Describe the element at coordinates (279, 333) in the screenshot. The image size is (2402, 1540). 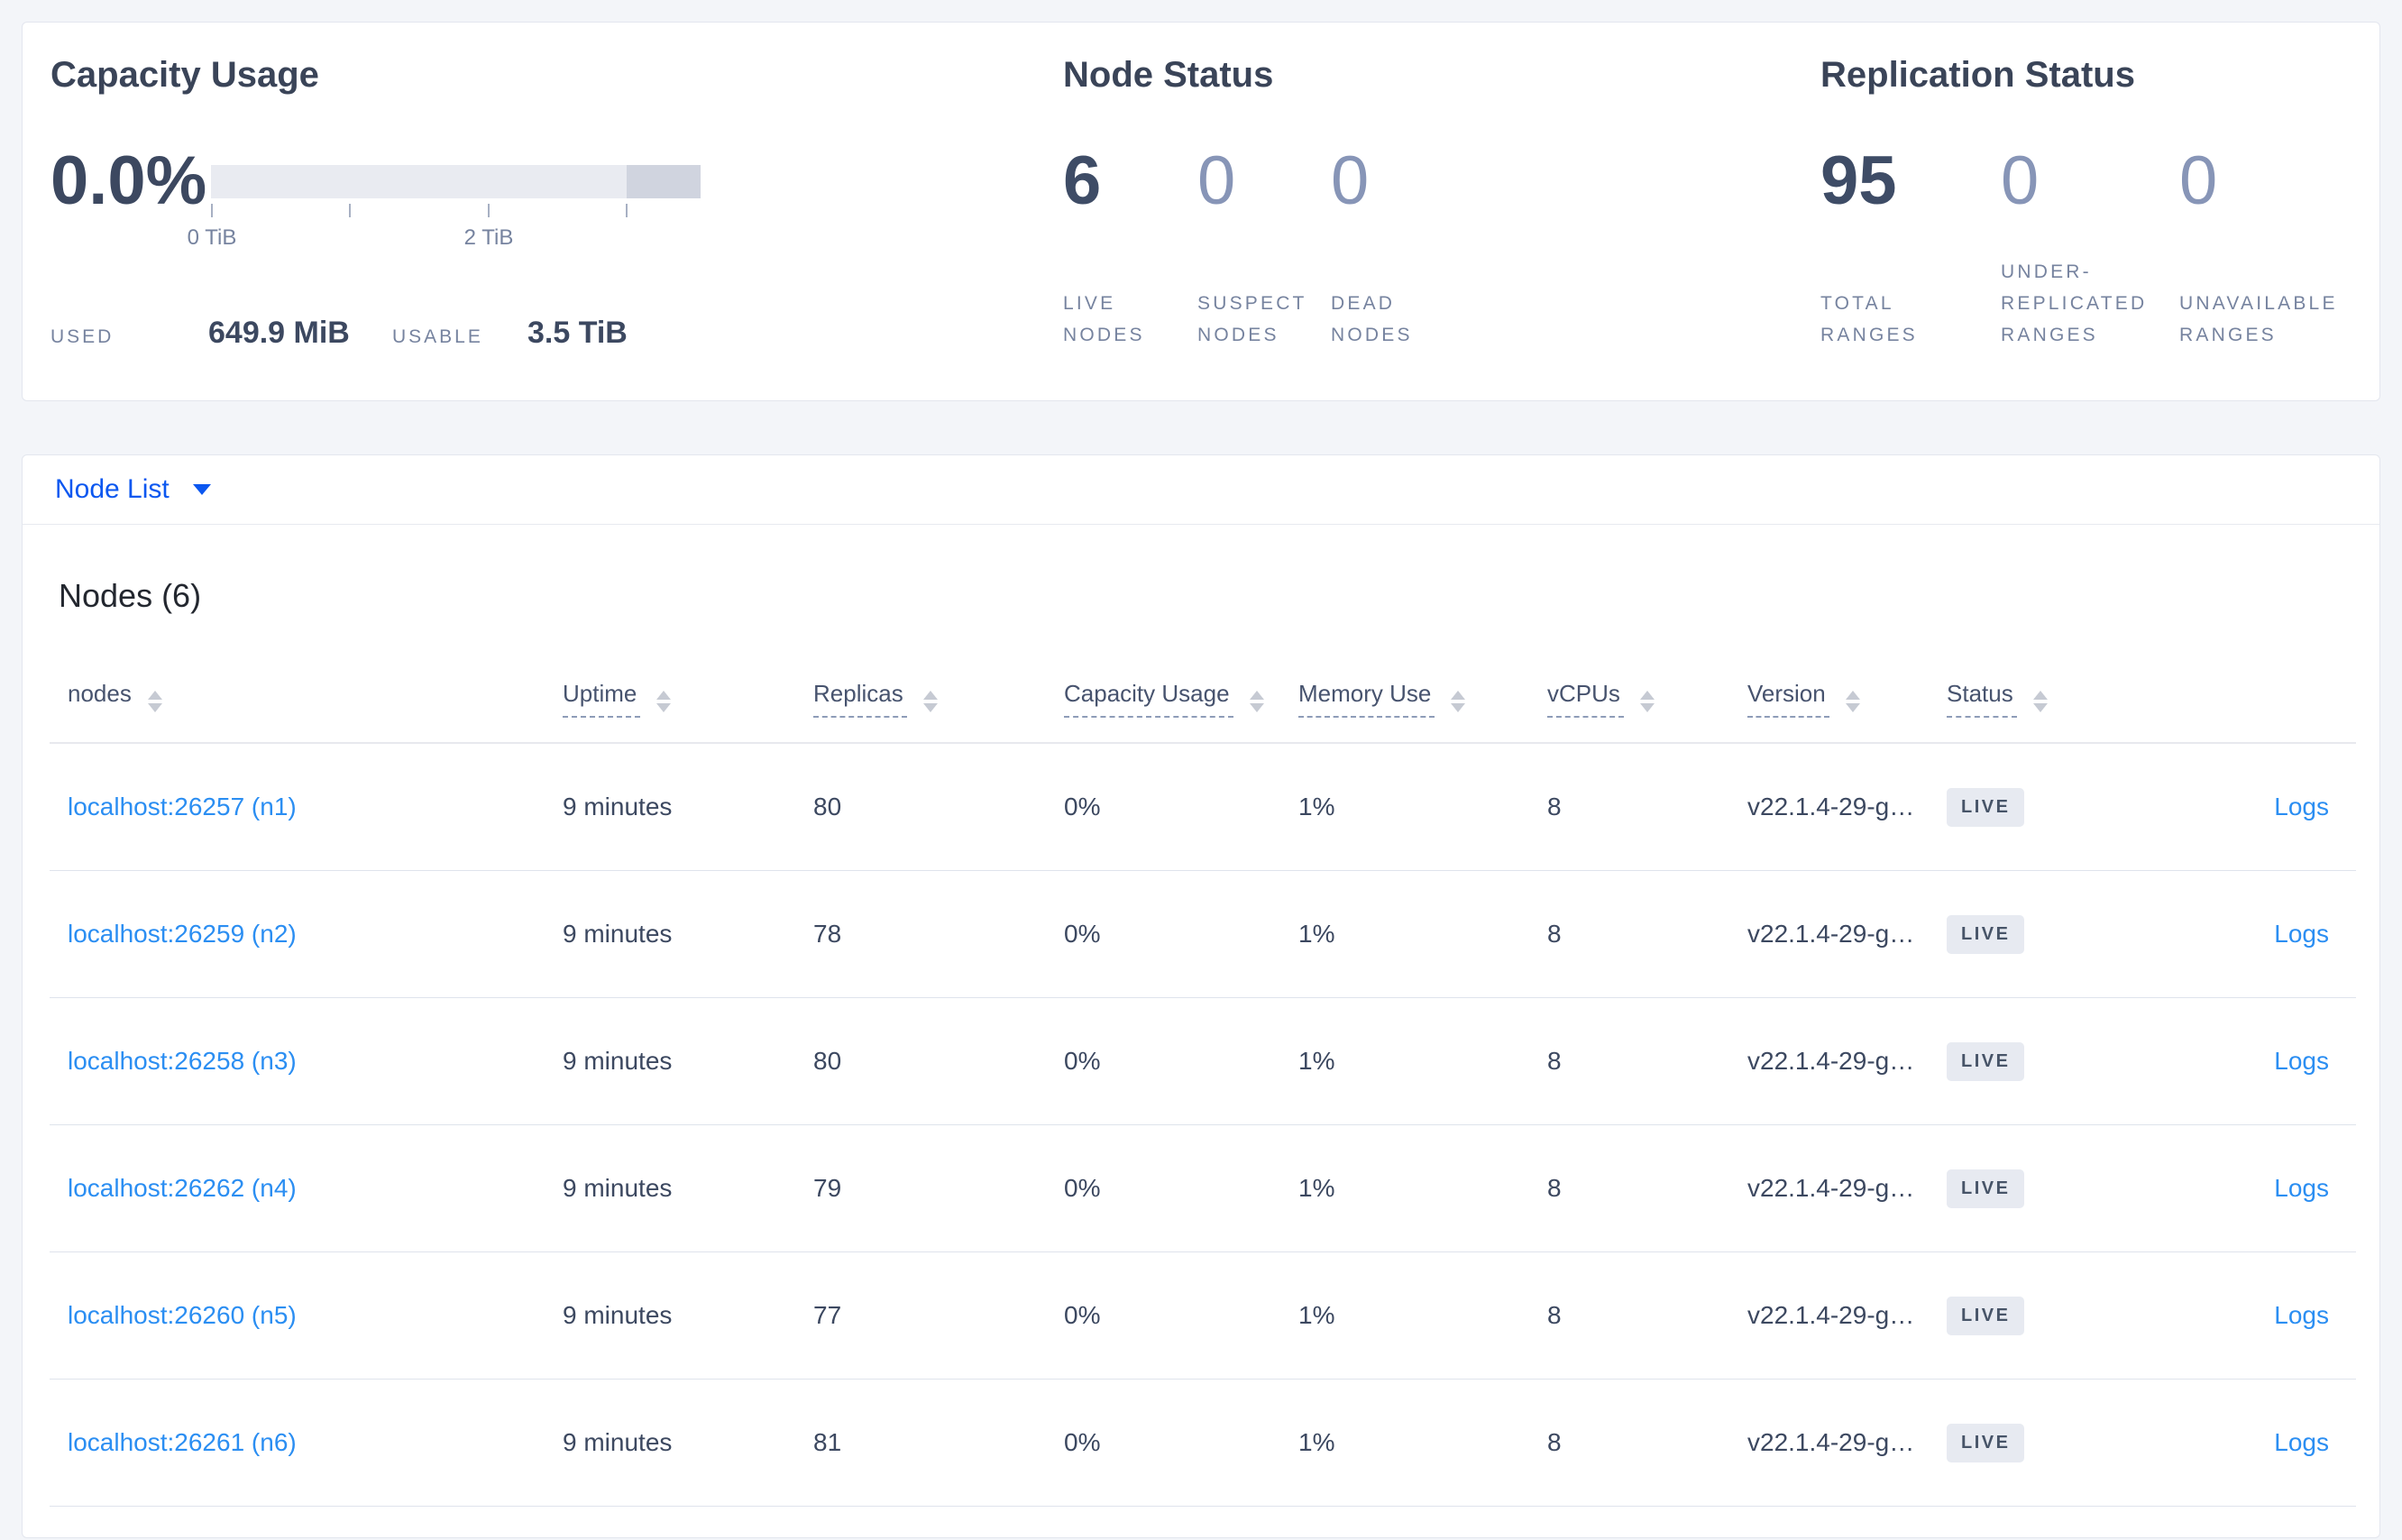
I see `used-value: 649.9 MiB` at that location.